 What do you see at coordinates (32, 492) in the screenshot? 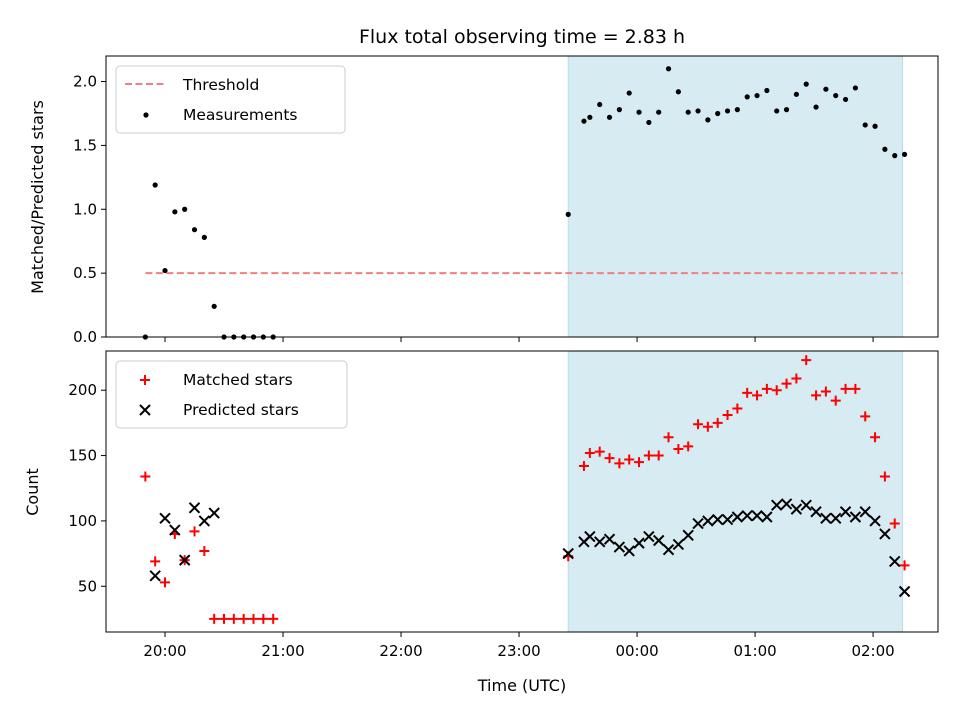
I see `bottom-y-axis-label: Count` at bounding box center [32, 492].